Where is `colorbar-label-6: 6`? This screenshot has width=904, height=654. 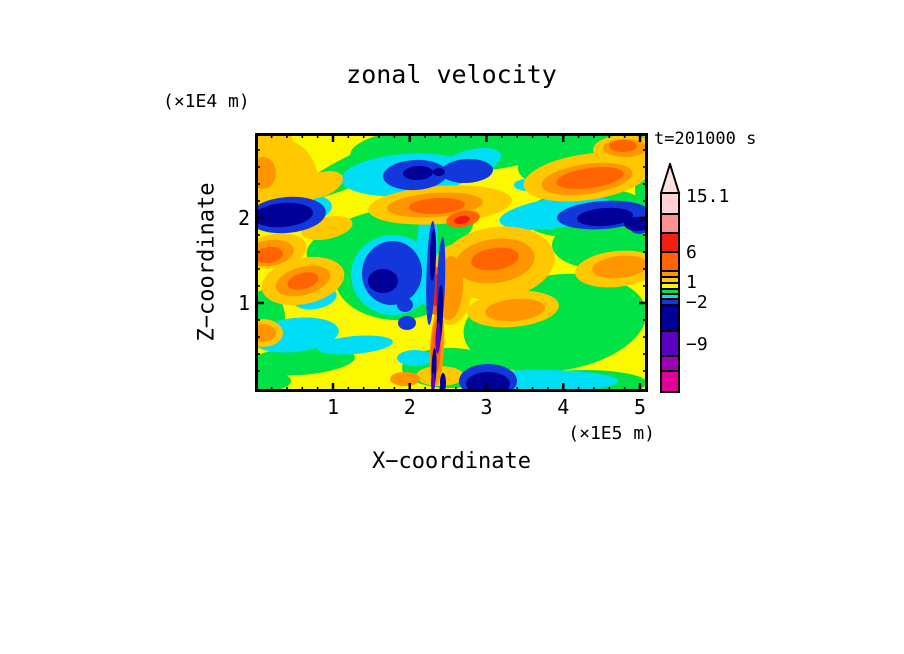 colorbar-label-6: 6 is located at coordinates (691, 252).